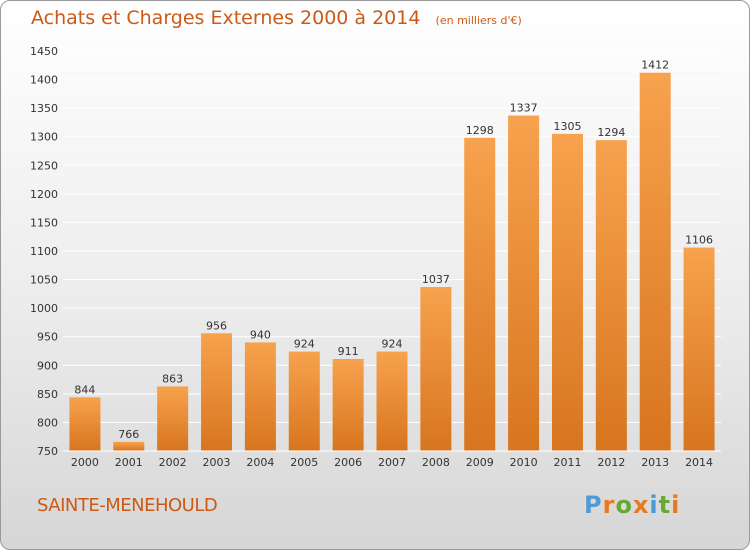  I want to click on y-tick-label: 1050, so click(44, 280).